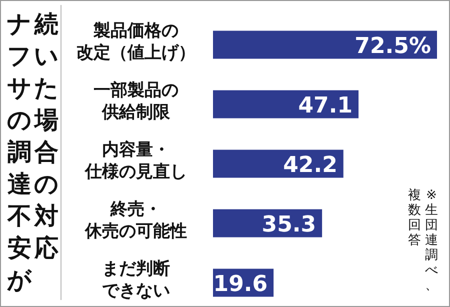 The image size is (450, 307). What do you see at coordinates (136, 101) in the screenshot?
I see `y-tick-label: 一部製品の供給制限` at bounding box center [136, 101].